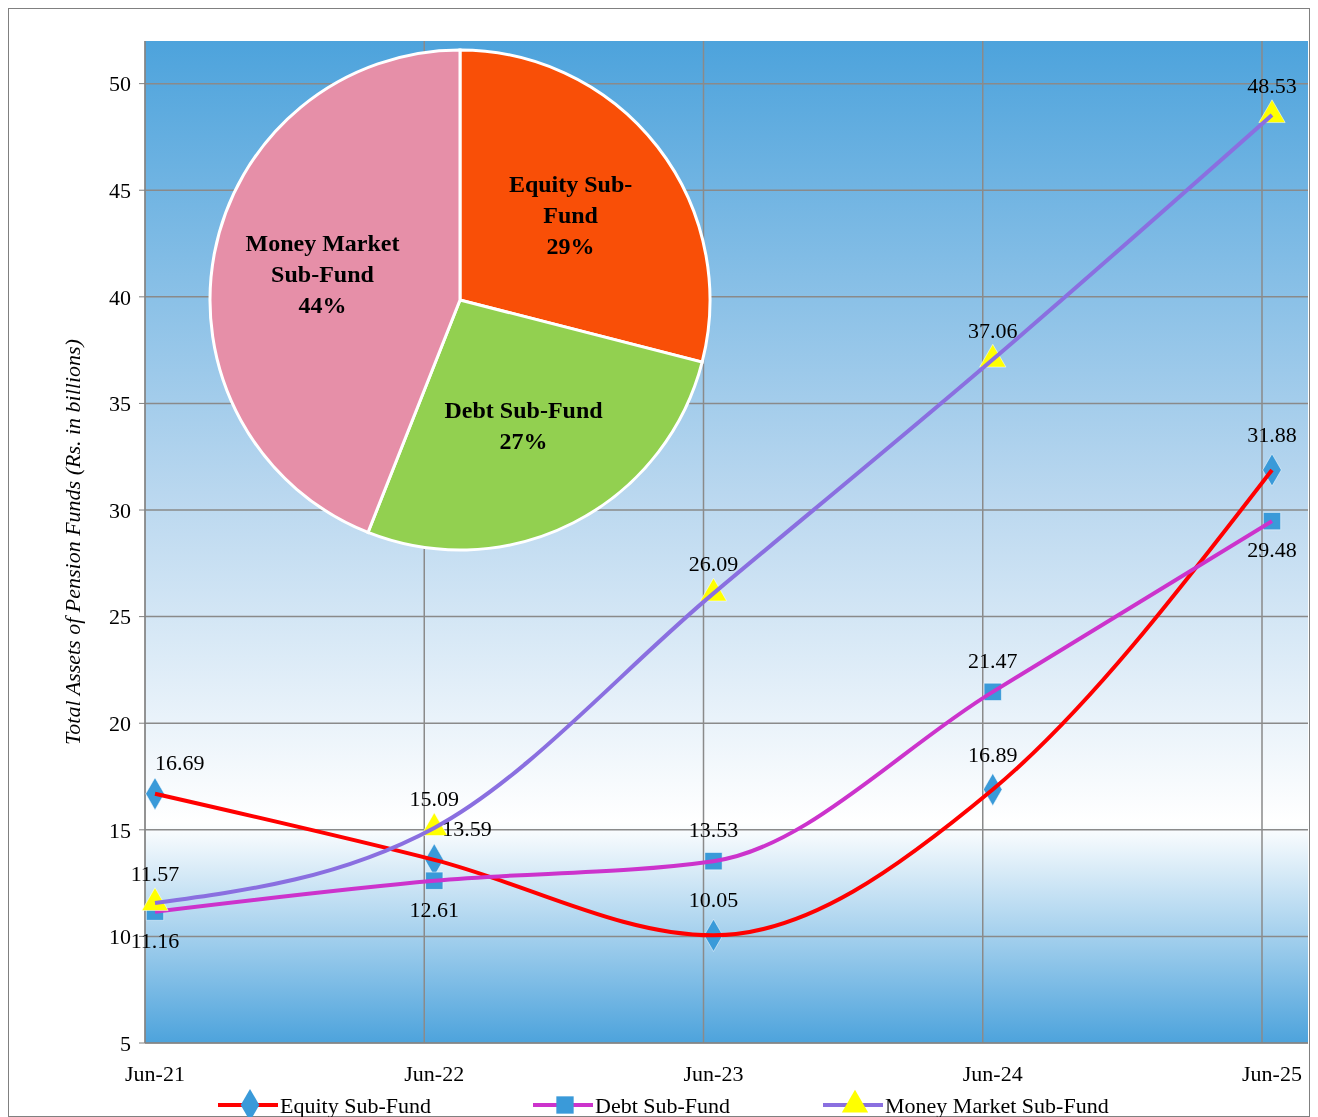 The image size is (1318, 1117). I want to click on data-label: 10.05, so click(713, 900).